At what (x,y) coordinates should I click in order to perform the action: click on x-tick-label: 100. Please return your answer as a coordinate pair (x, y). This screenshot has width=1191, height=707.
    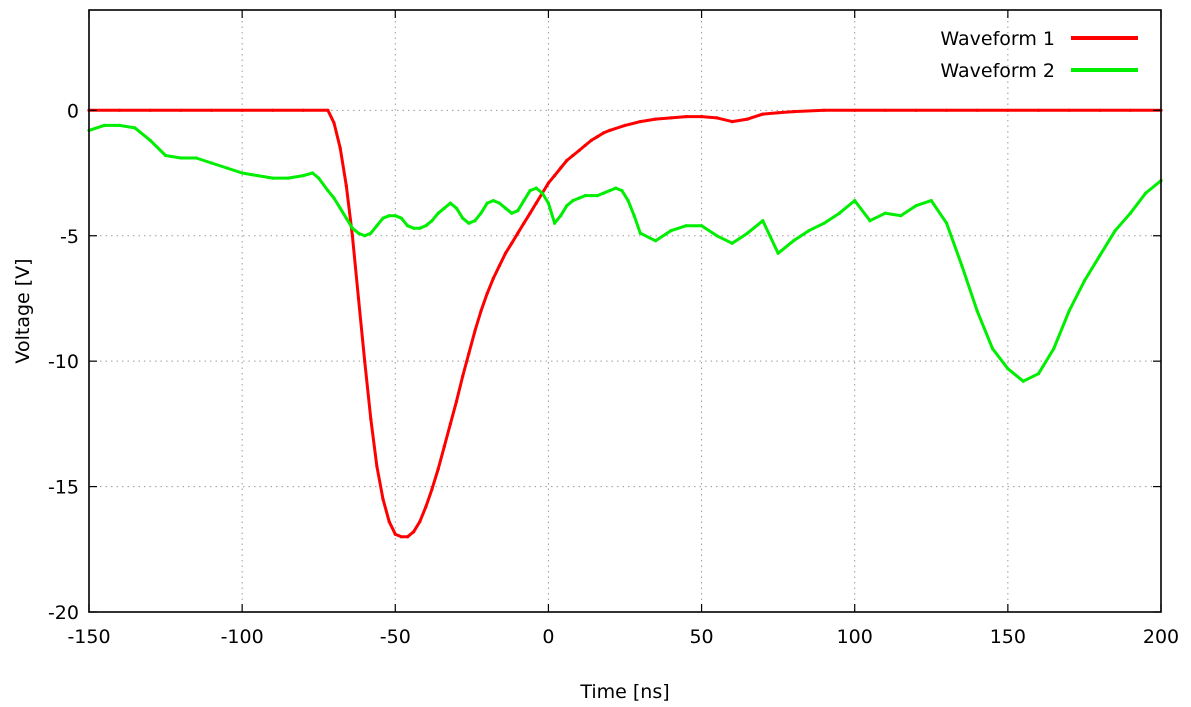
    Looking at the image, I should click on (855, 637).